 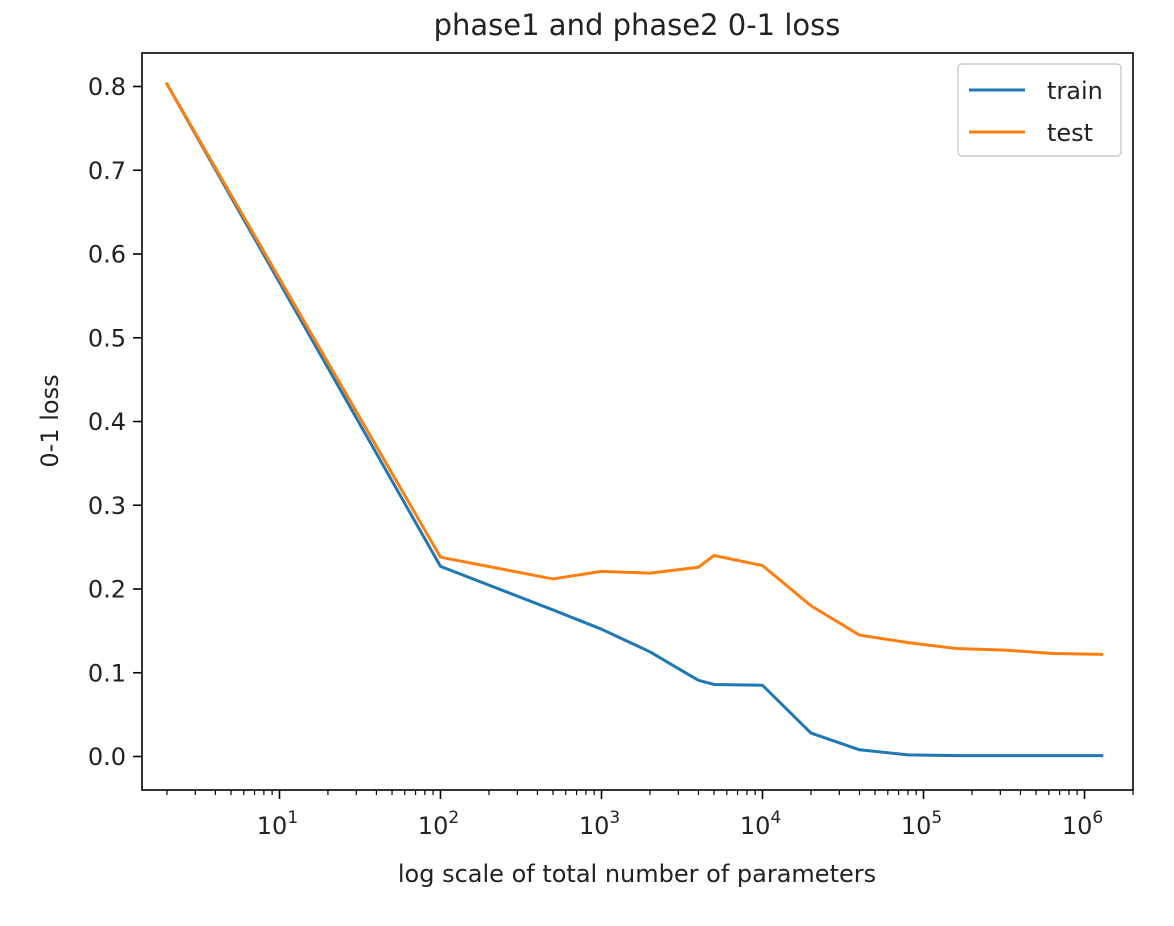 I want to click on x-tick-label: 10⁶, so click(x=1082, y=824).